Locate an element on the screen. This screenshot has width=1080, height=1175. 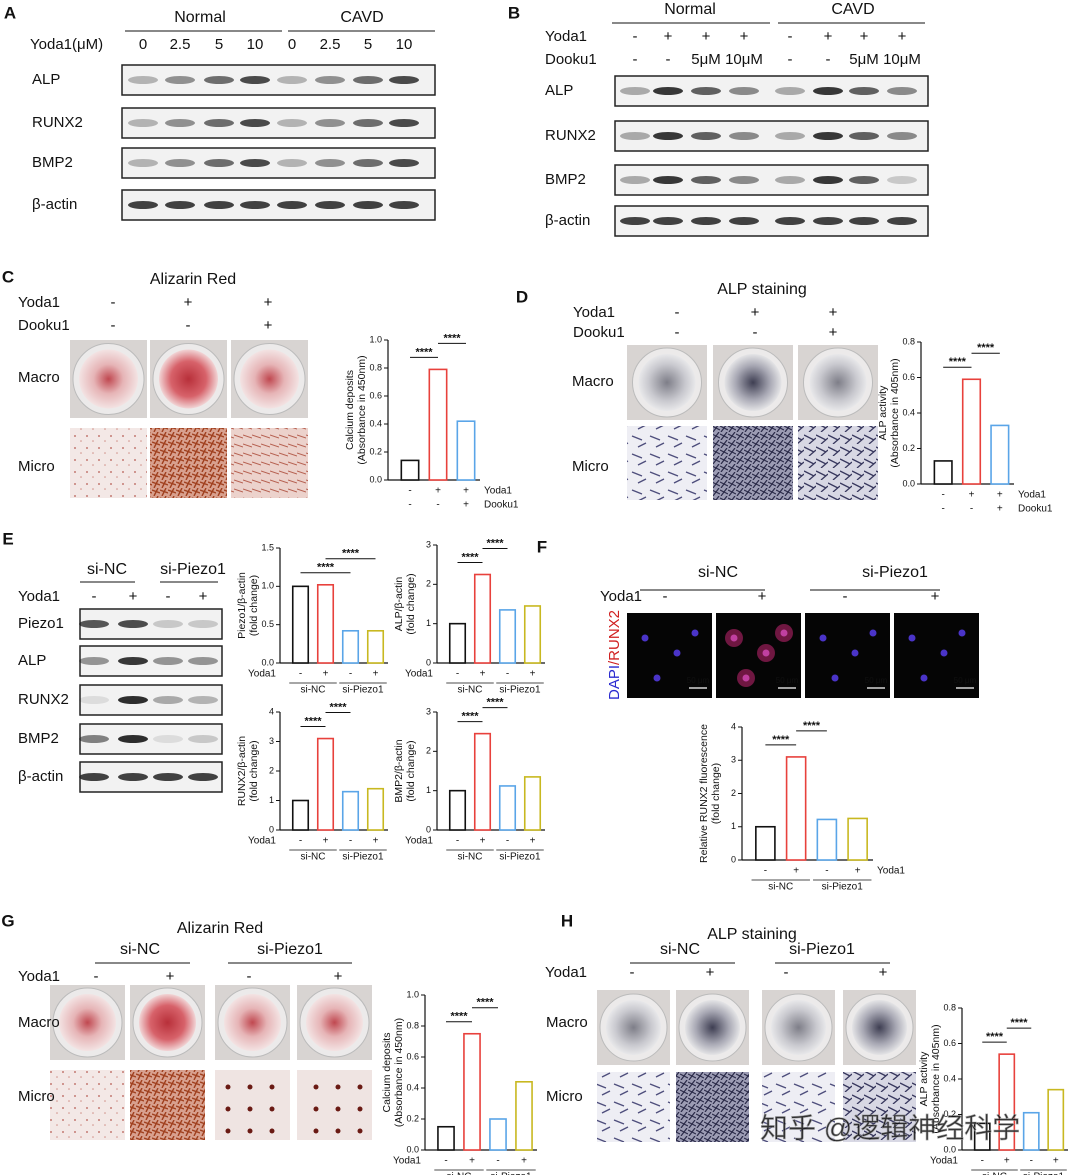
dose-label: 5 is located at coordinates (219, 44).